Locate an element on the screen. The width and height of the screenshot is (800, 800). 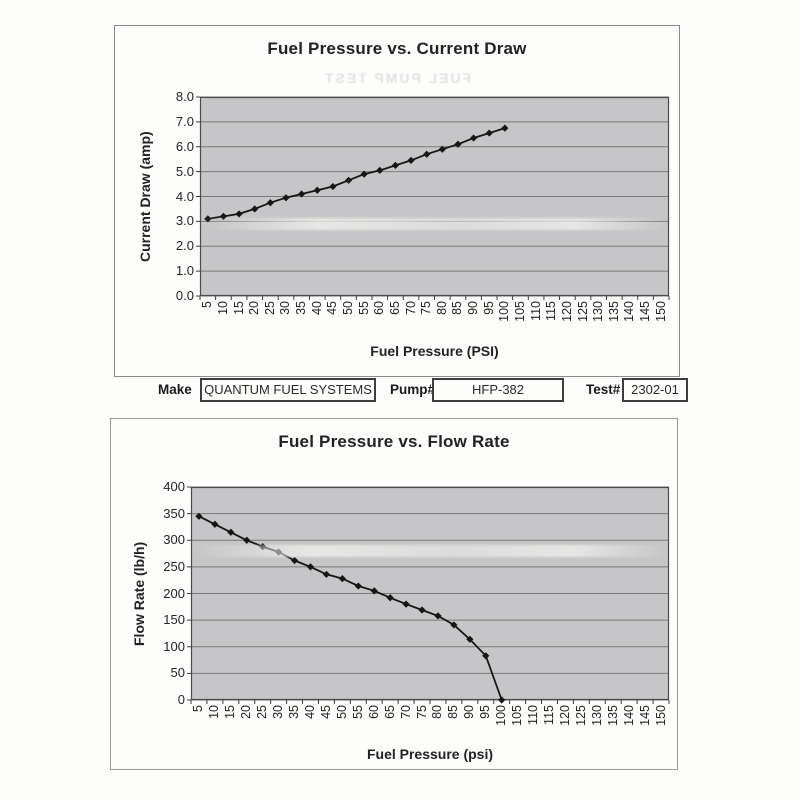
x-tick-label: 10 is located at coordinates (215, 712).